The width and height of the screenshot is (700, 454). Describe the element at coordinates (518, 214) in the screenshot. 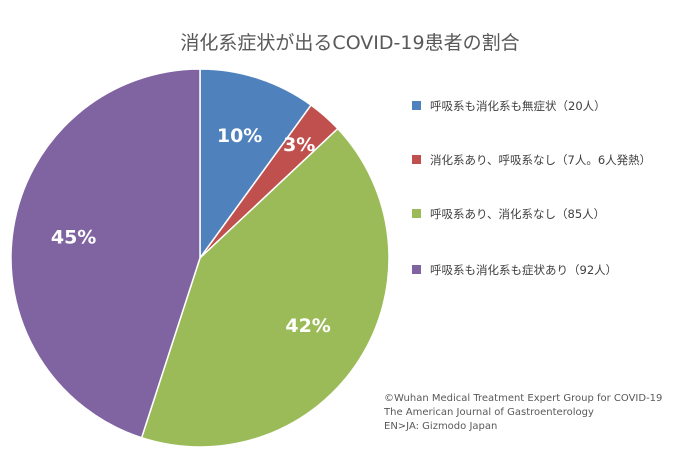

I see `legend-label: 呼吸系あり、消化系なし（85人）` at that location.